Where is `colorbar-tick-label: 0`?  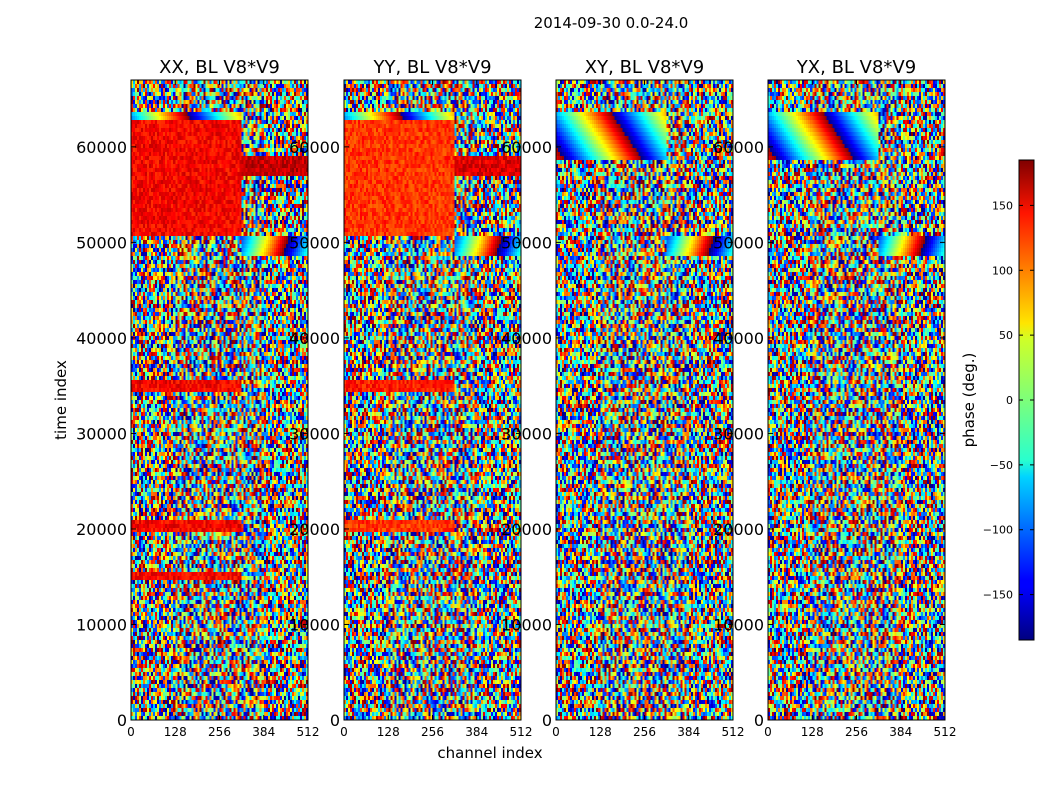
colorbar-tick-label: 0 is located at coordinates (1009, 400).